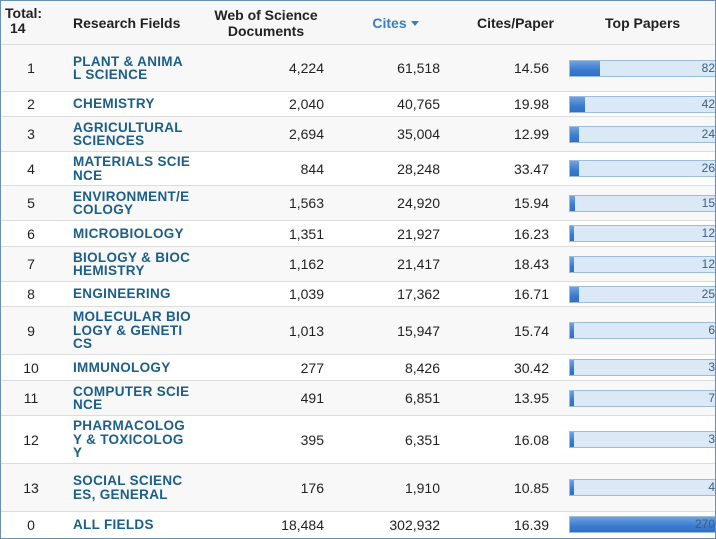 Image resolution: width=716 pixels, height=539 pixels. I want to click on top-papers-cell: 24, so click(636, 134).